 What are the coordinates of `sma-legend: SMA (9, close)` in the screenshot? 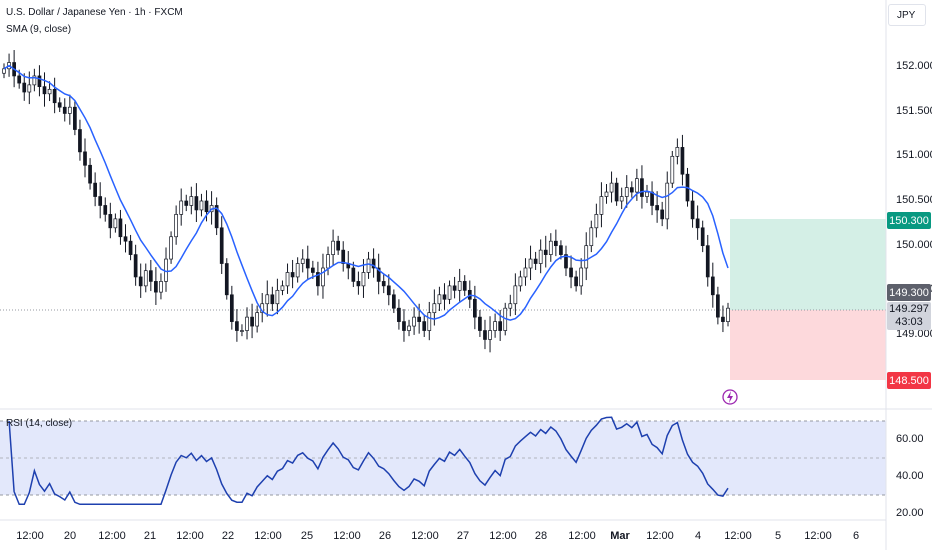 It's located at (39, 29).